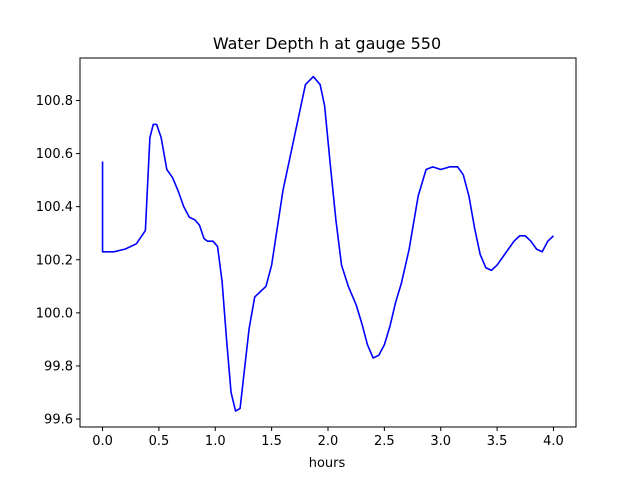 The height and width of the screenshot is (480, 640). Describe the element at coordinates (102, 441) in the screenshot. I see `x-tick-label: 0.0` at that location.